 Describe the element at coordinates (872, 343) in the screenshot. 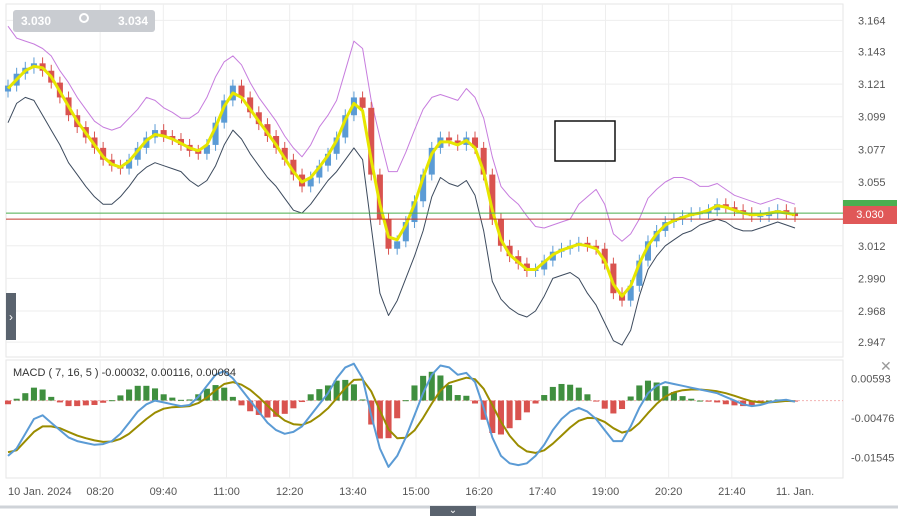

I see `price-tick-label: 2.947` at that location.